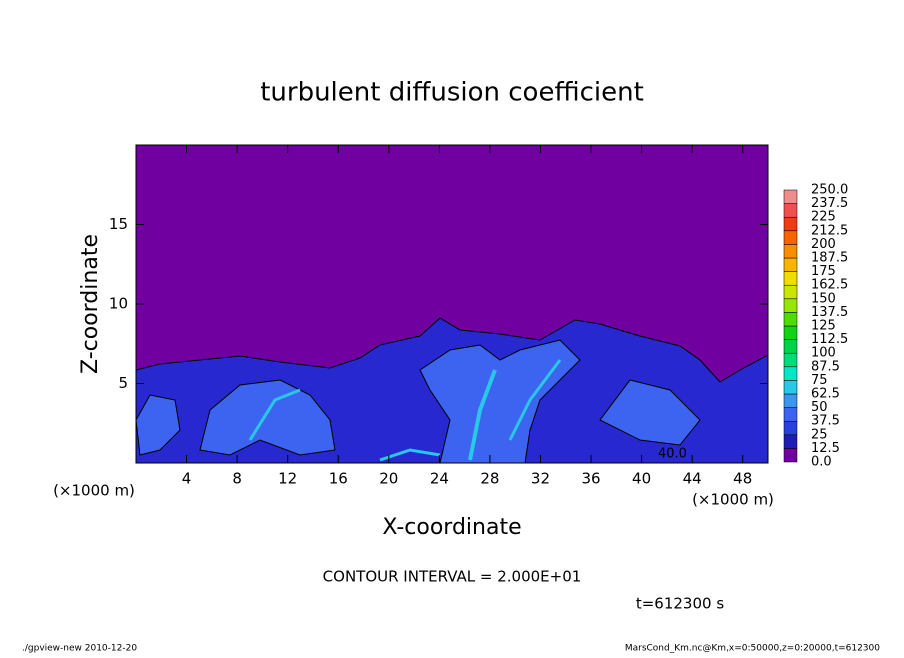 The width and height of the screenshot is (904, 658). I want to click on colorbar-label: 175, so click(823, 271).